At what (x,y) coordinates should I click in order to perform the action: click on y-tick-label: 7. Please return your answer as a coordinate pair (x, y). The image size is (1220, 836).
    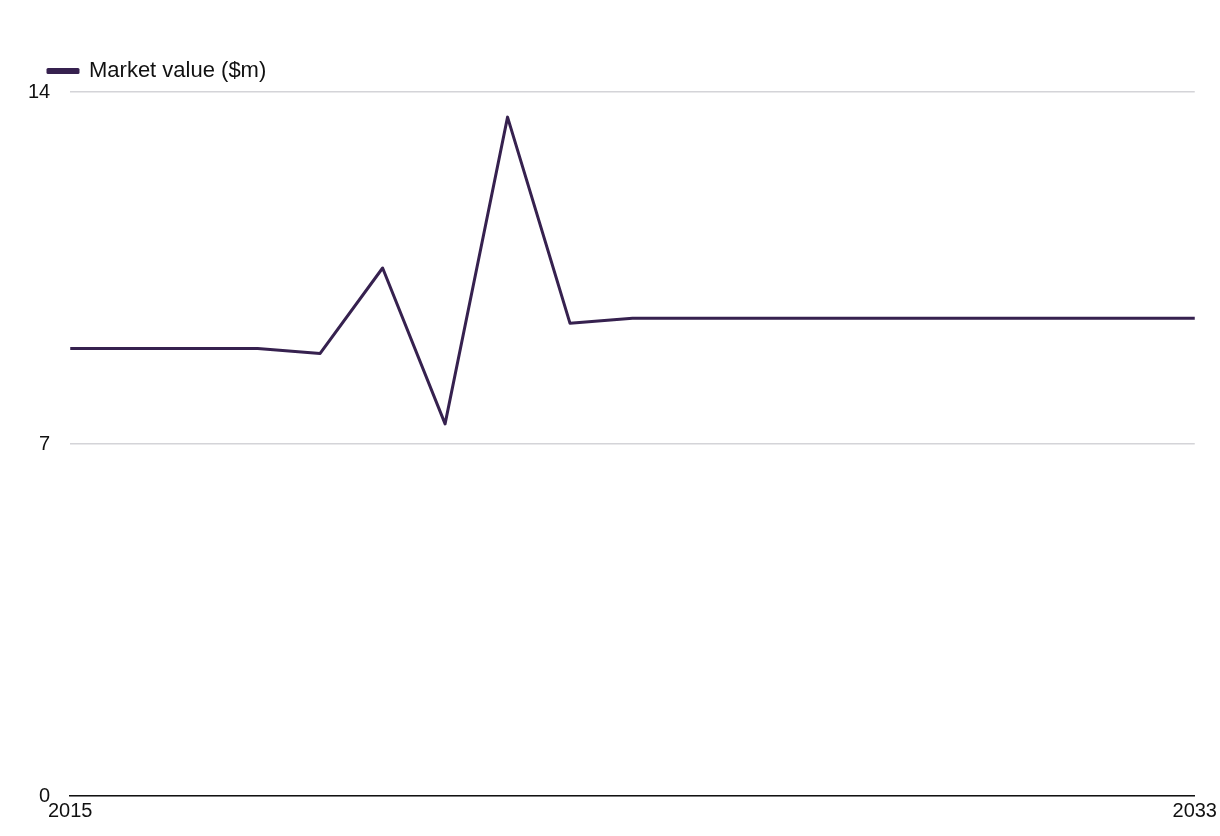
    Looking at the image, I should click on (45, 442).